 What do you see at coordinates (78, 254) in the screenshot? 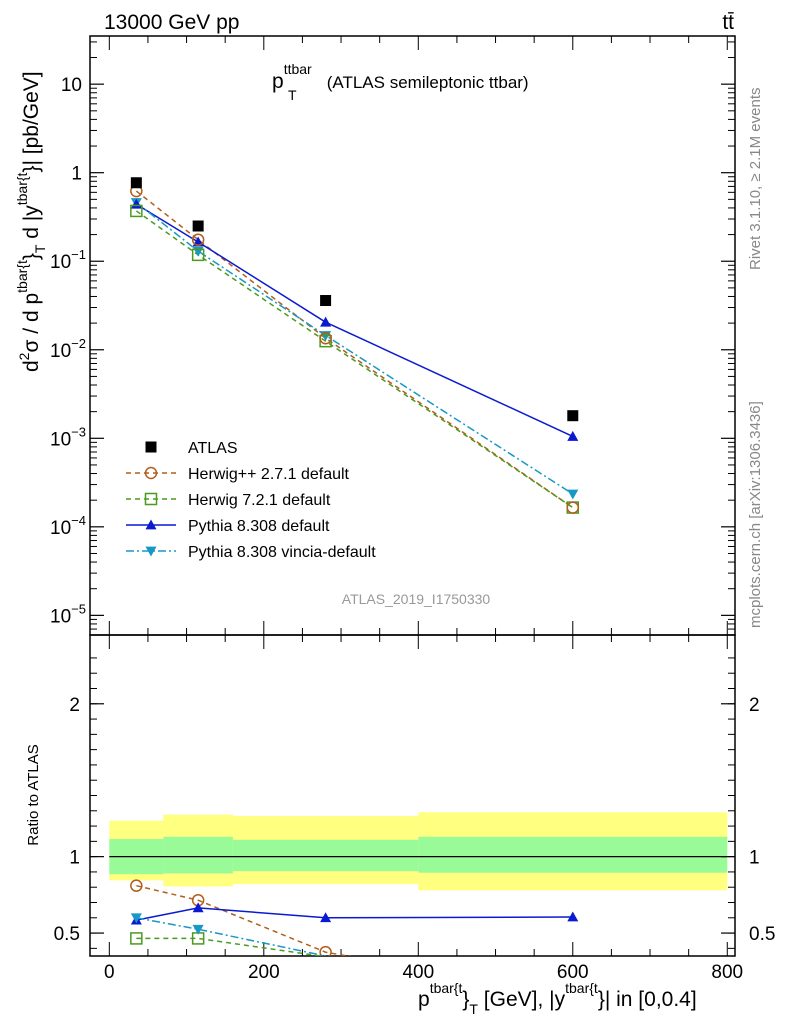
I see `tick-exponent: −1` at bounding box center [78, 254].